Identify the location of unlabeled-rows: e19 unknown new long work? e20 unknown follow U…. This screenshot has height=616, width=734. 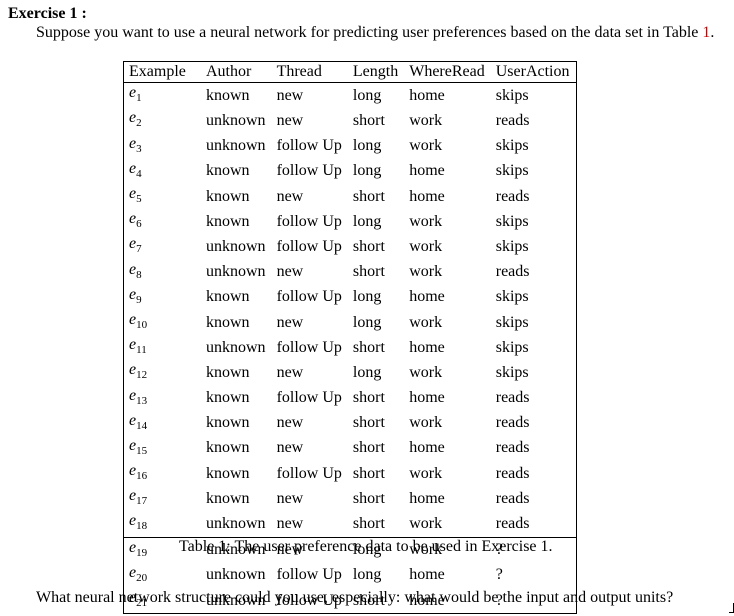
(349, 575).